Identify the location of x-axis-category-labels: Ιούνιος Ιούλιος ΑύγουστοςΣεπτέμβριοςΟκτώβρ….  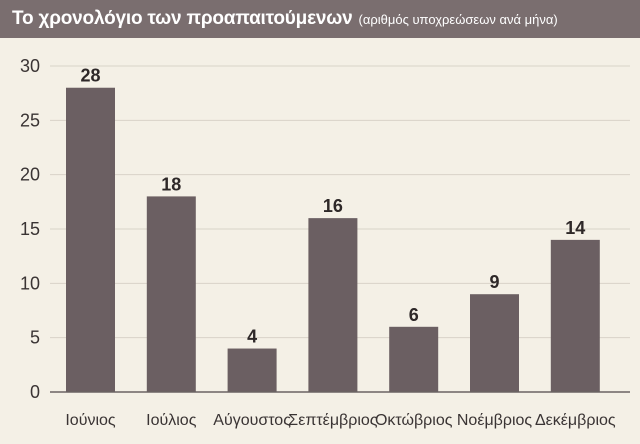
(340, 420).